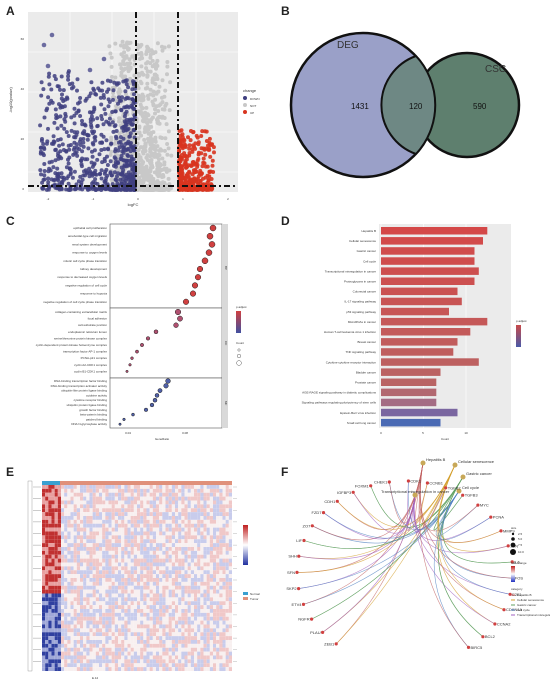  Describe the element at coordinates (10, 11) in the screenshot. I see `panel-label-a: A` at that location.